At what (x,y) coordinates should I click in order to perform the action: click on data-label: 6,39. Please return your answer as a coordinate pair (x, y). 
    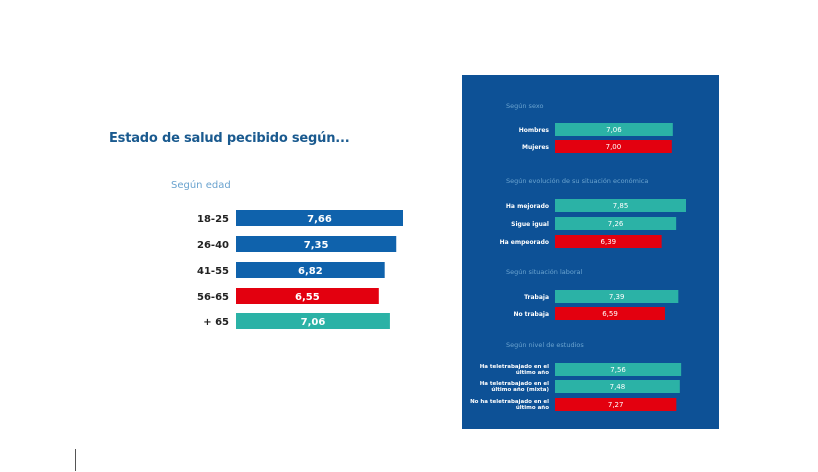
    Looking at the image, I should click on (609, 242).